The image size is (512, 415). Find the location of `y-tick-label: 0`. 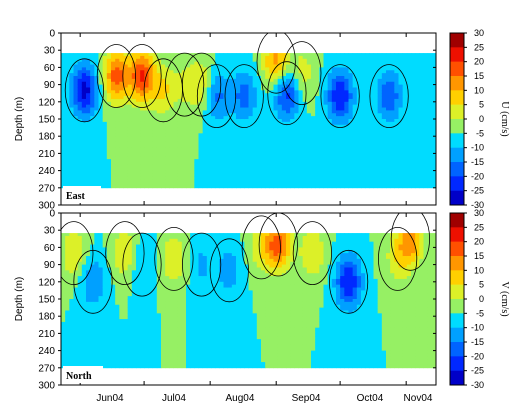

y-tick-label: 0 is located at coordinates (52, 34).